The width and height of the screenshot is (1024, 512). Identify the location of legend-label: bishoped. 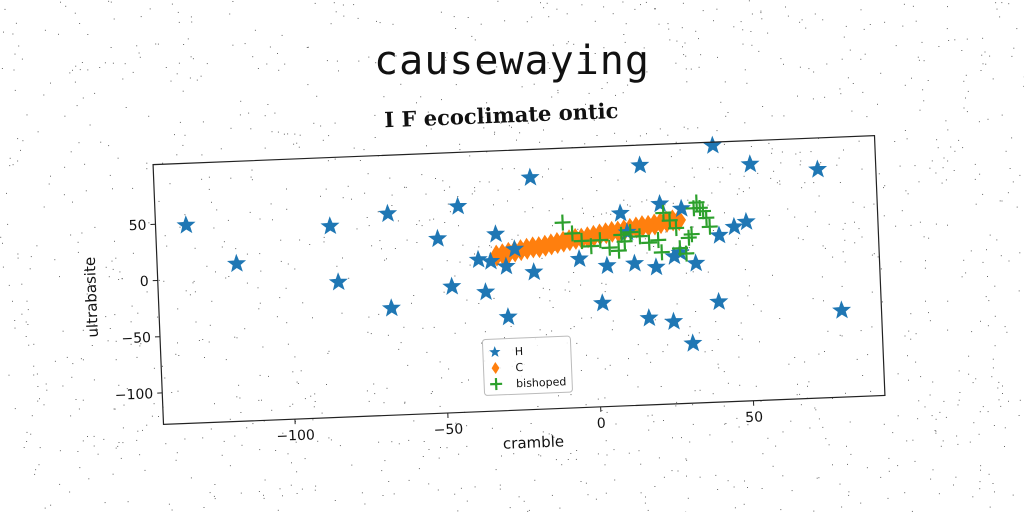
(541, 382).